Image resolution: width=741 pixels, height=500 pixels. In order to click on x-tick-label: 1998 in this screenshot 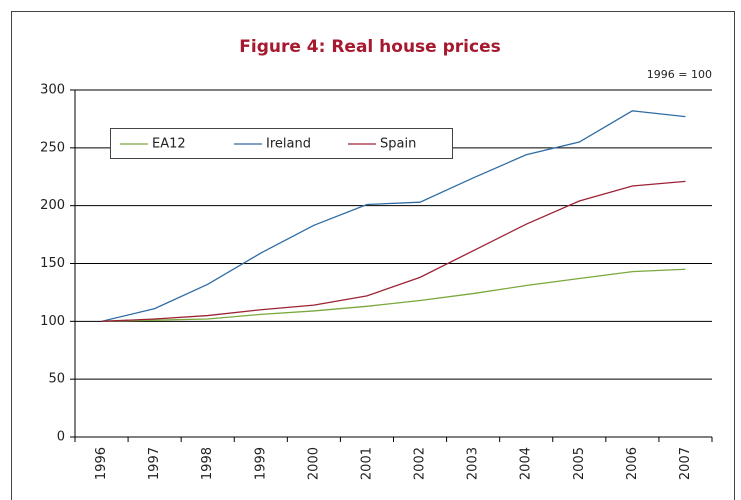, I will do `click(207, 463)`.